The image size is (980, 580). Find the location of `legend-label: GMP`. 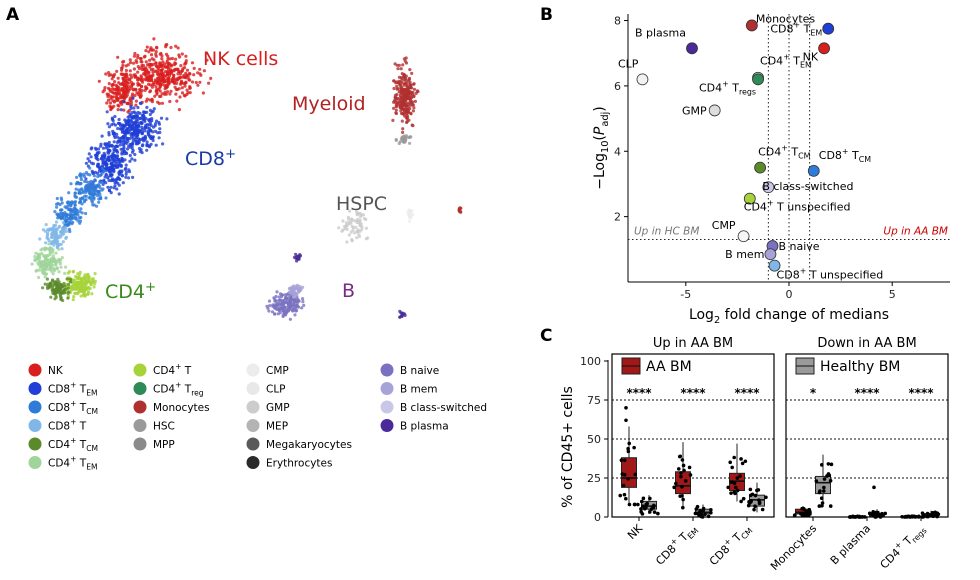

legend-label: GMP is located at coordinates (278, 408).